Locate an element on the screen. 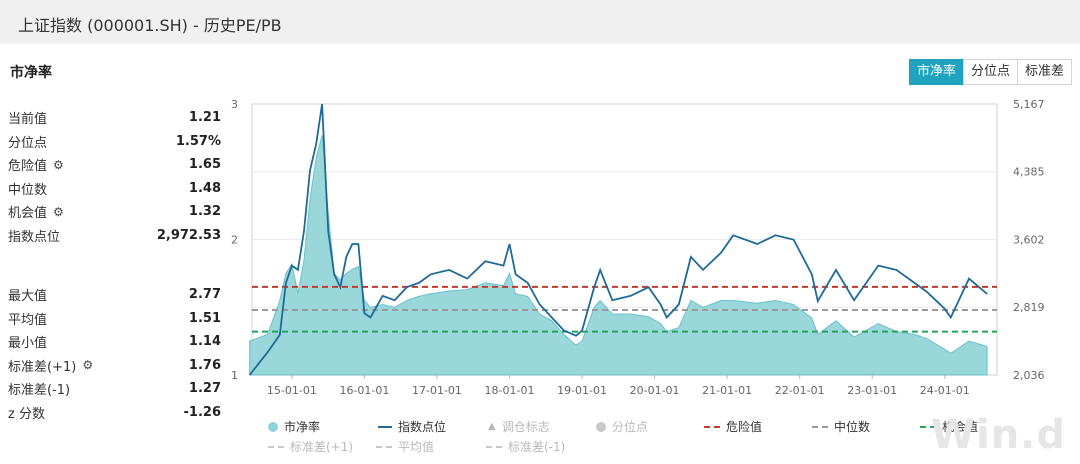 The image size is (1080, 464). x-axis-tick-label: 16-01-01 is located at coordinates (364, 390).